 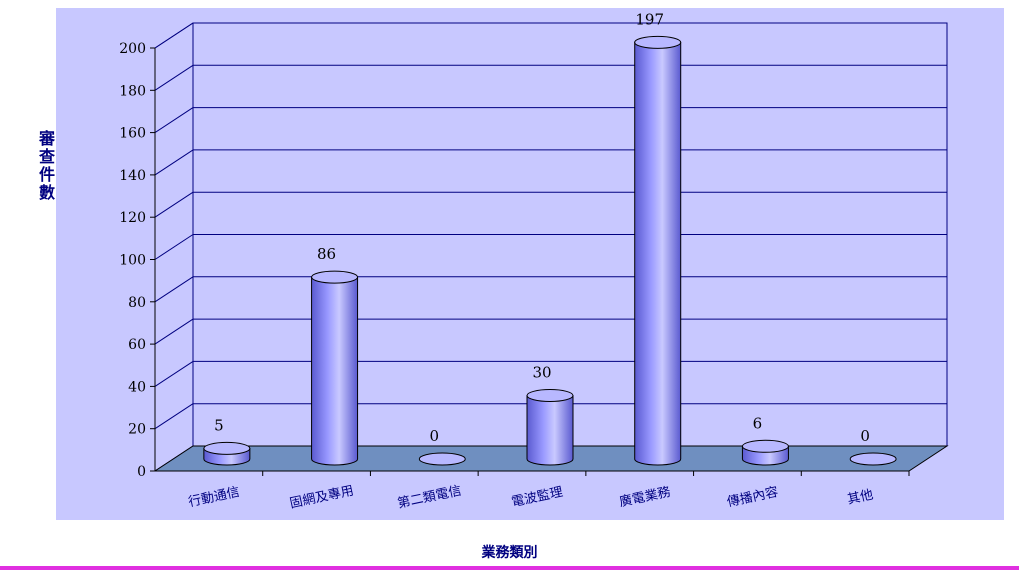 What do you see at coordinates (141, 472) in the screenshot?
I see `y-tick-label: 0` at bounding box center [141, 472].